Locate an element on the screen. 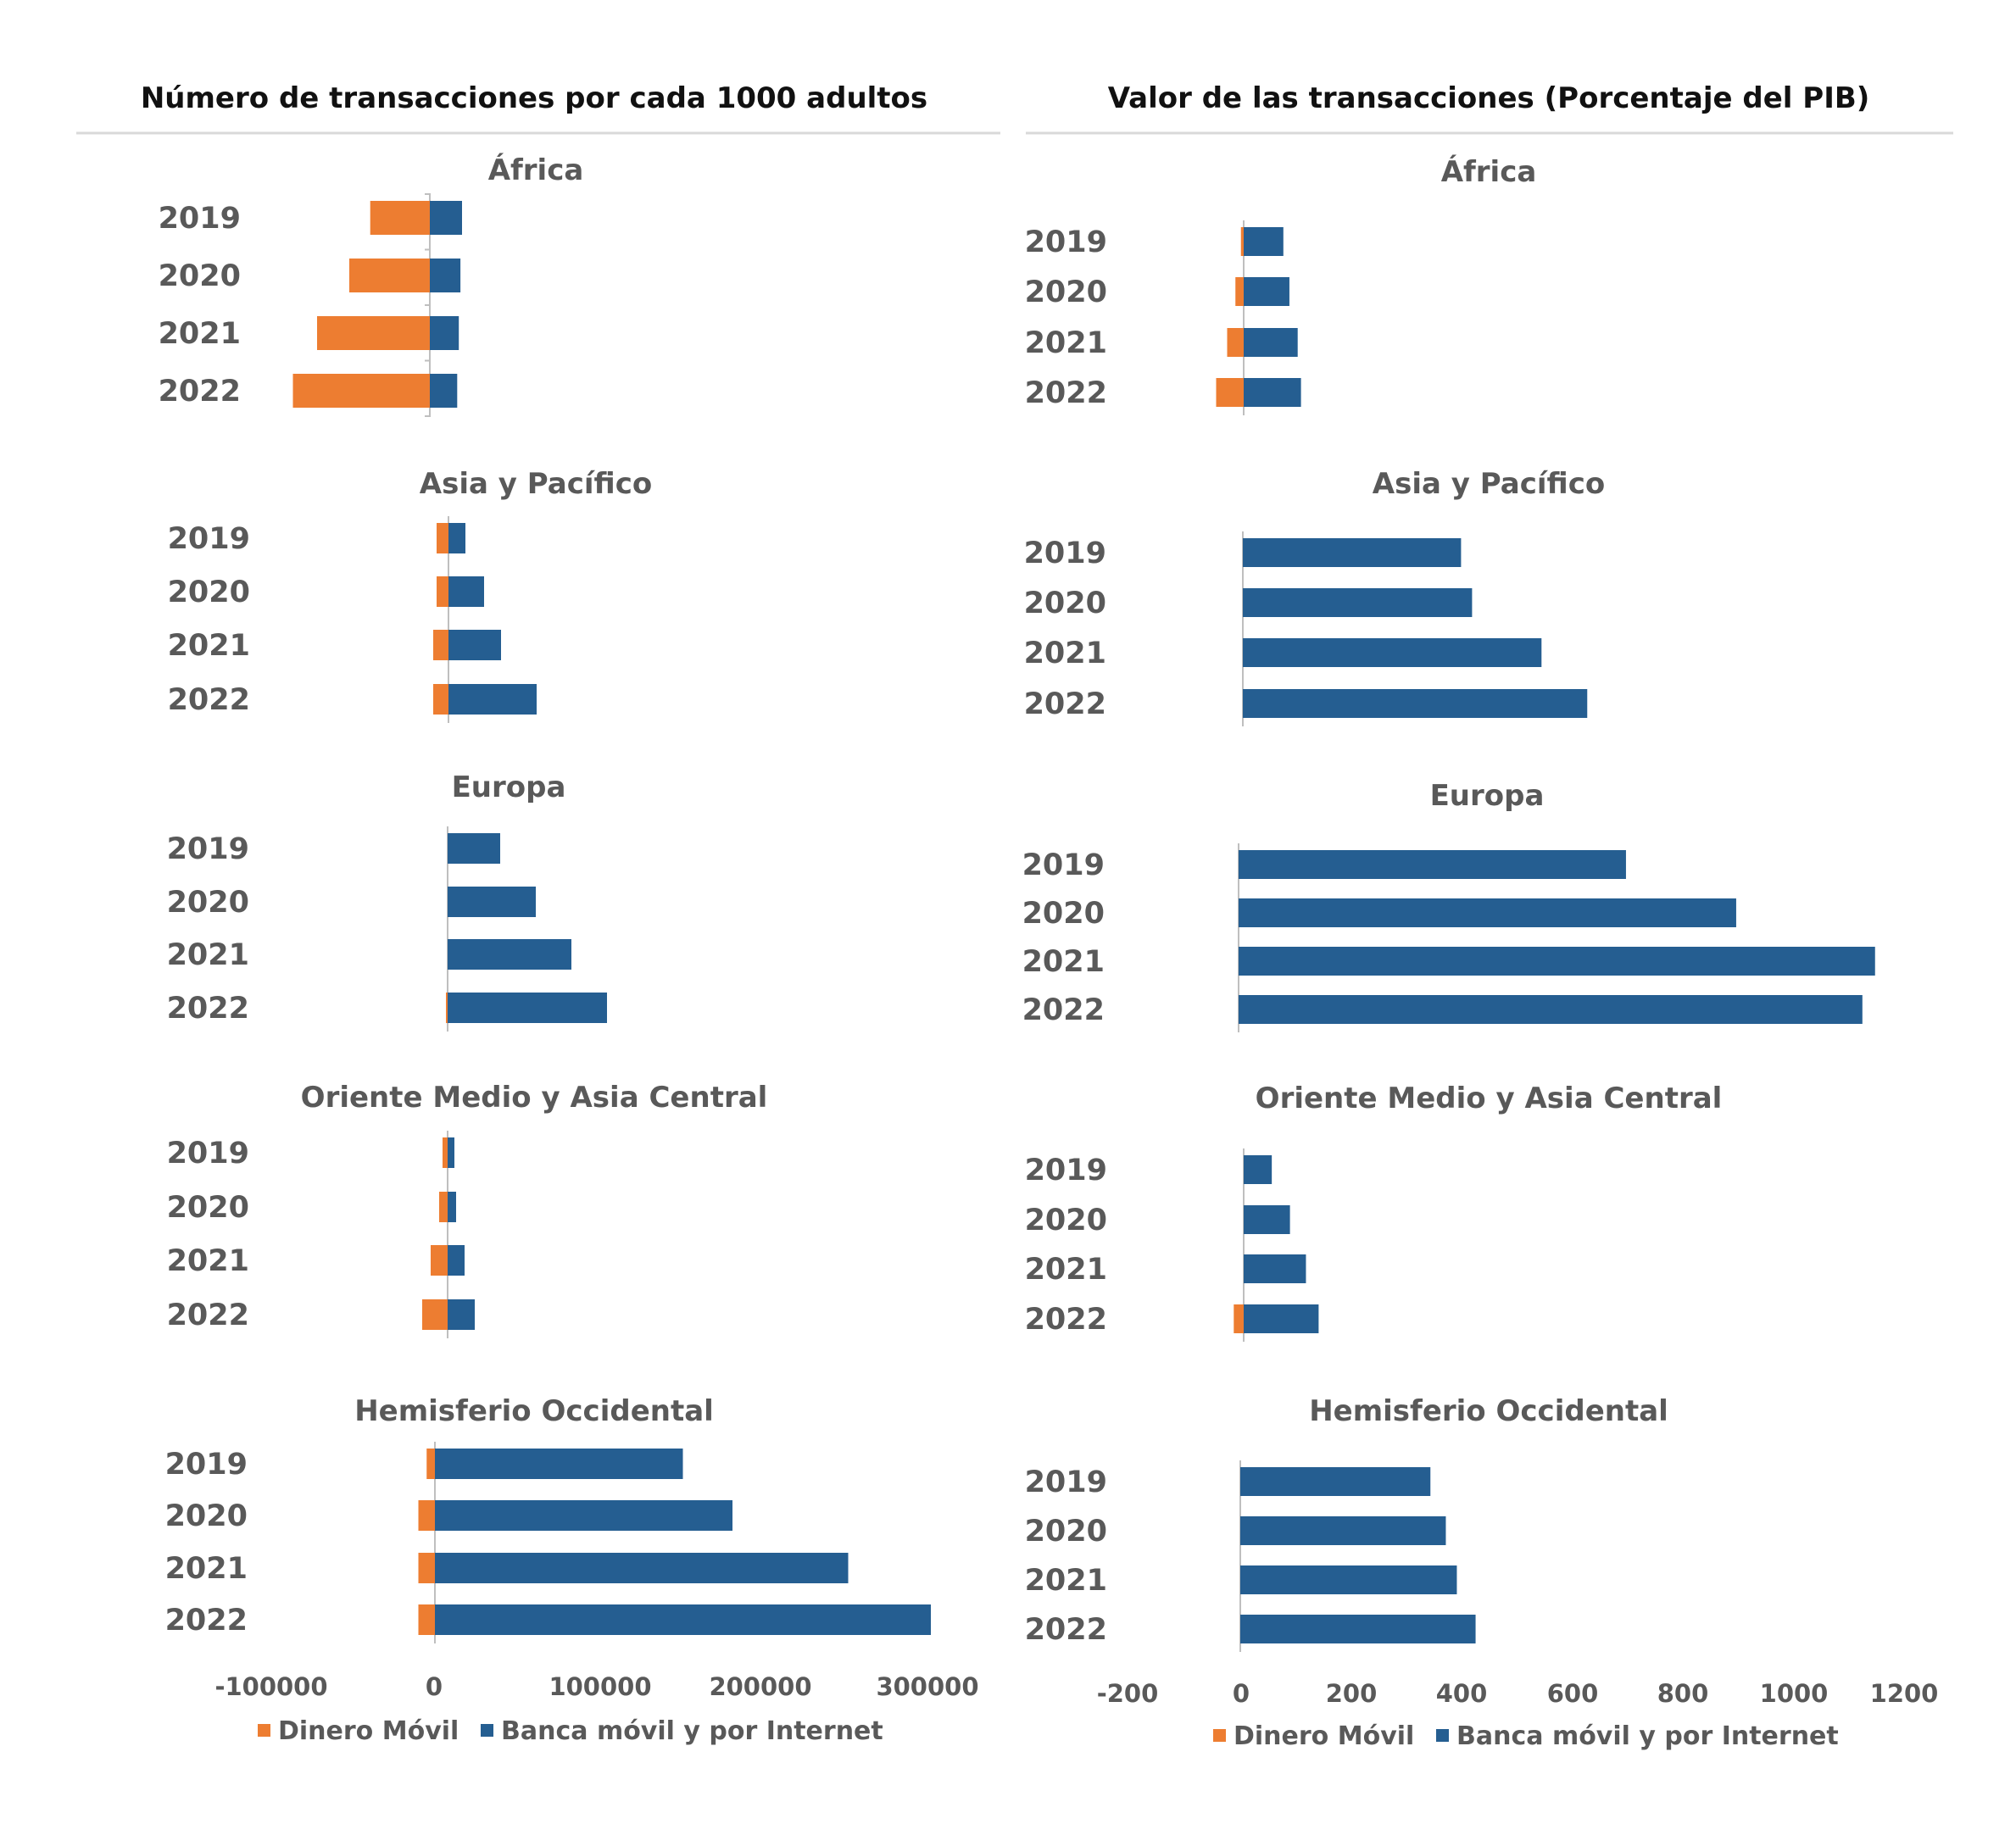 The image size is (2016, 1824). x-tick-label: 300000 is located at coordinates (927, 1686).